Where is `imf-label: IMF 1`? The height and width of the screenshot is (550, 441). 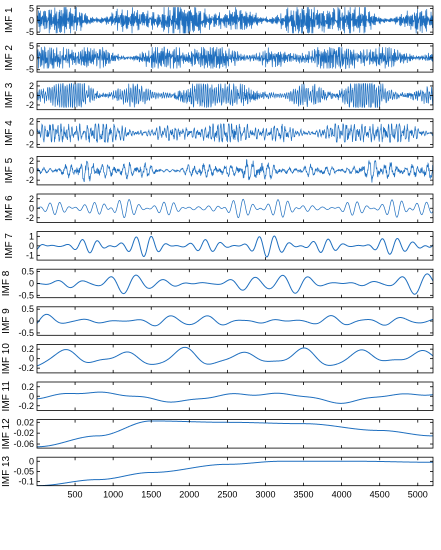 imf-label: IMF 1 is located at coordinates (9, 20).